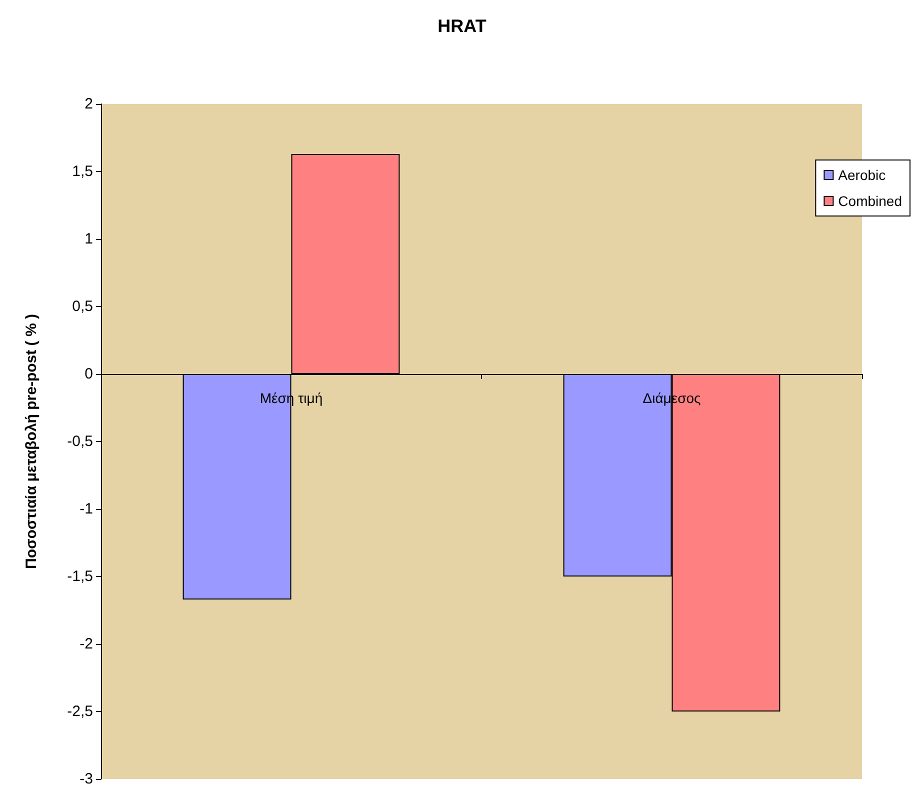  I want to click on chart-title: HRAT, so click(462, 26).